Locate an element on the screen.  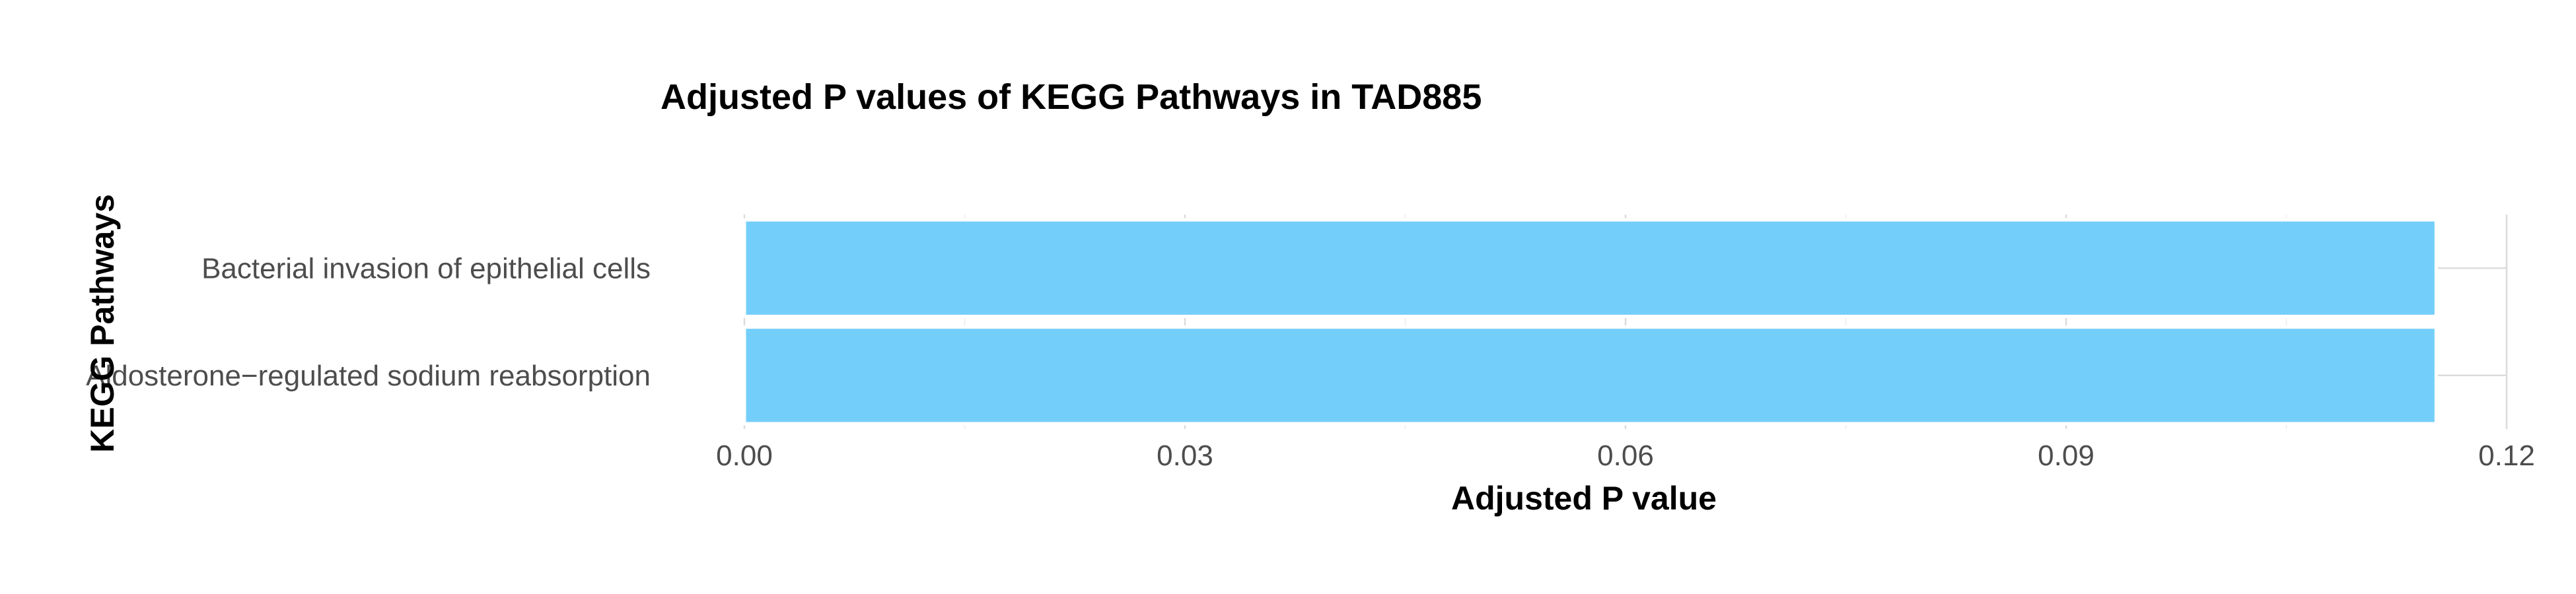
x-tick-label: 0.09 is located at coordinates (2066, 456).